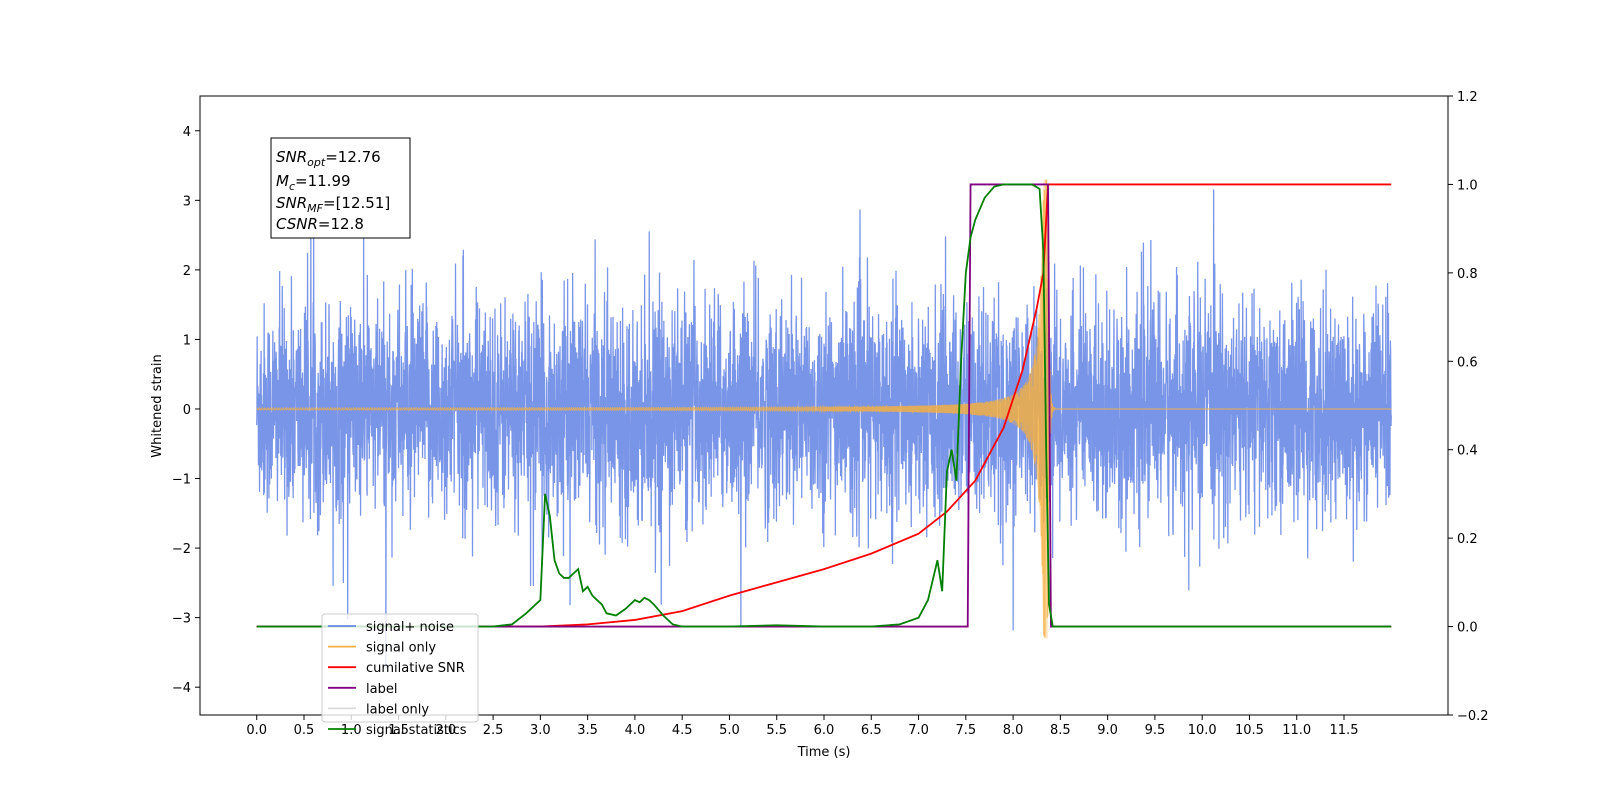 The image size is (1600, 800). I want to click on y-tick-label-left: −4, so click(181, 688).